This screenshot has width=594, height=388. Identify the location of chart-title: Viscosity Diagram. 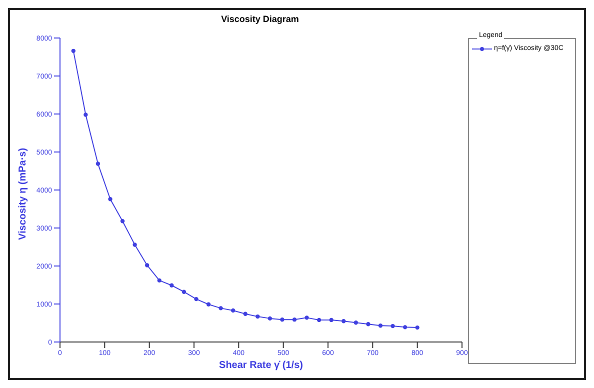
(260, 19).